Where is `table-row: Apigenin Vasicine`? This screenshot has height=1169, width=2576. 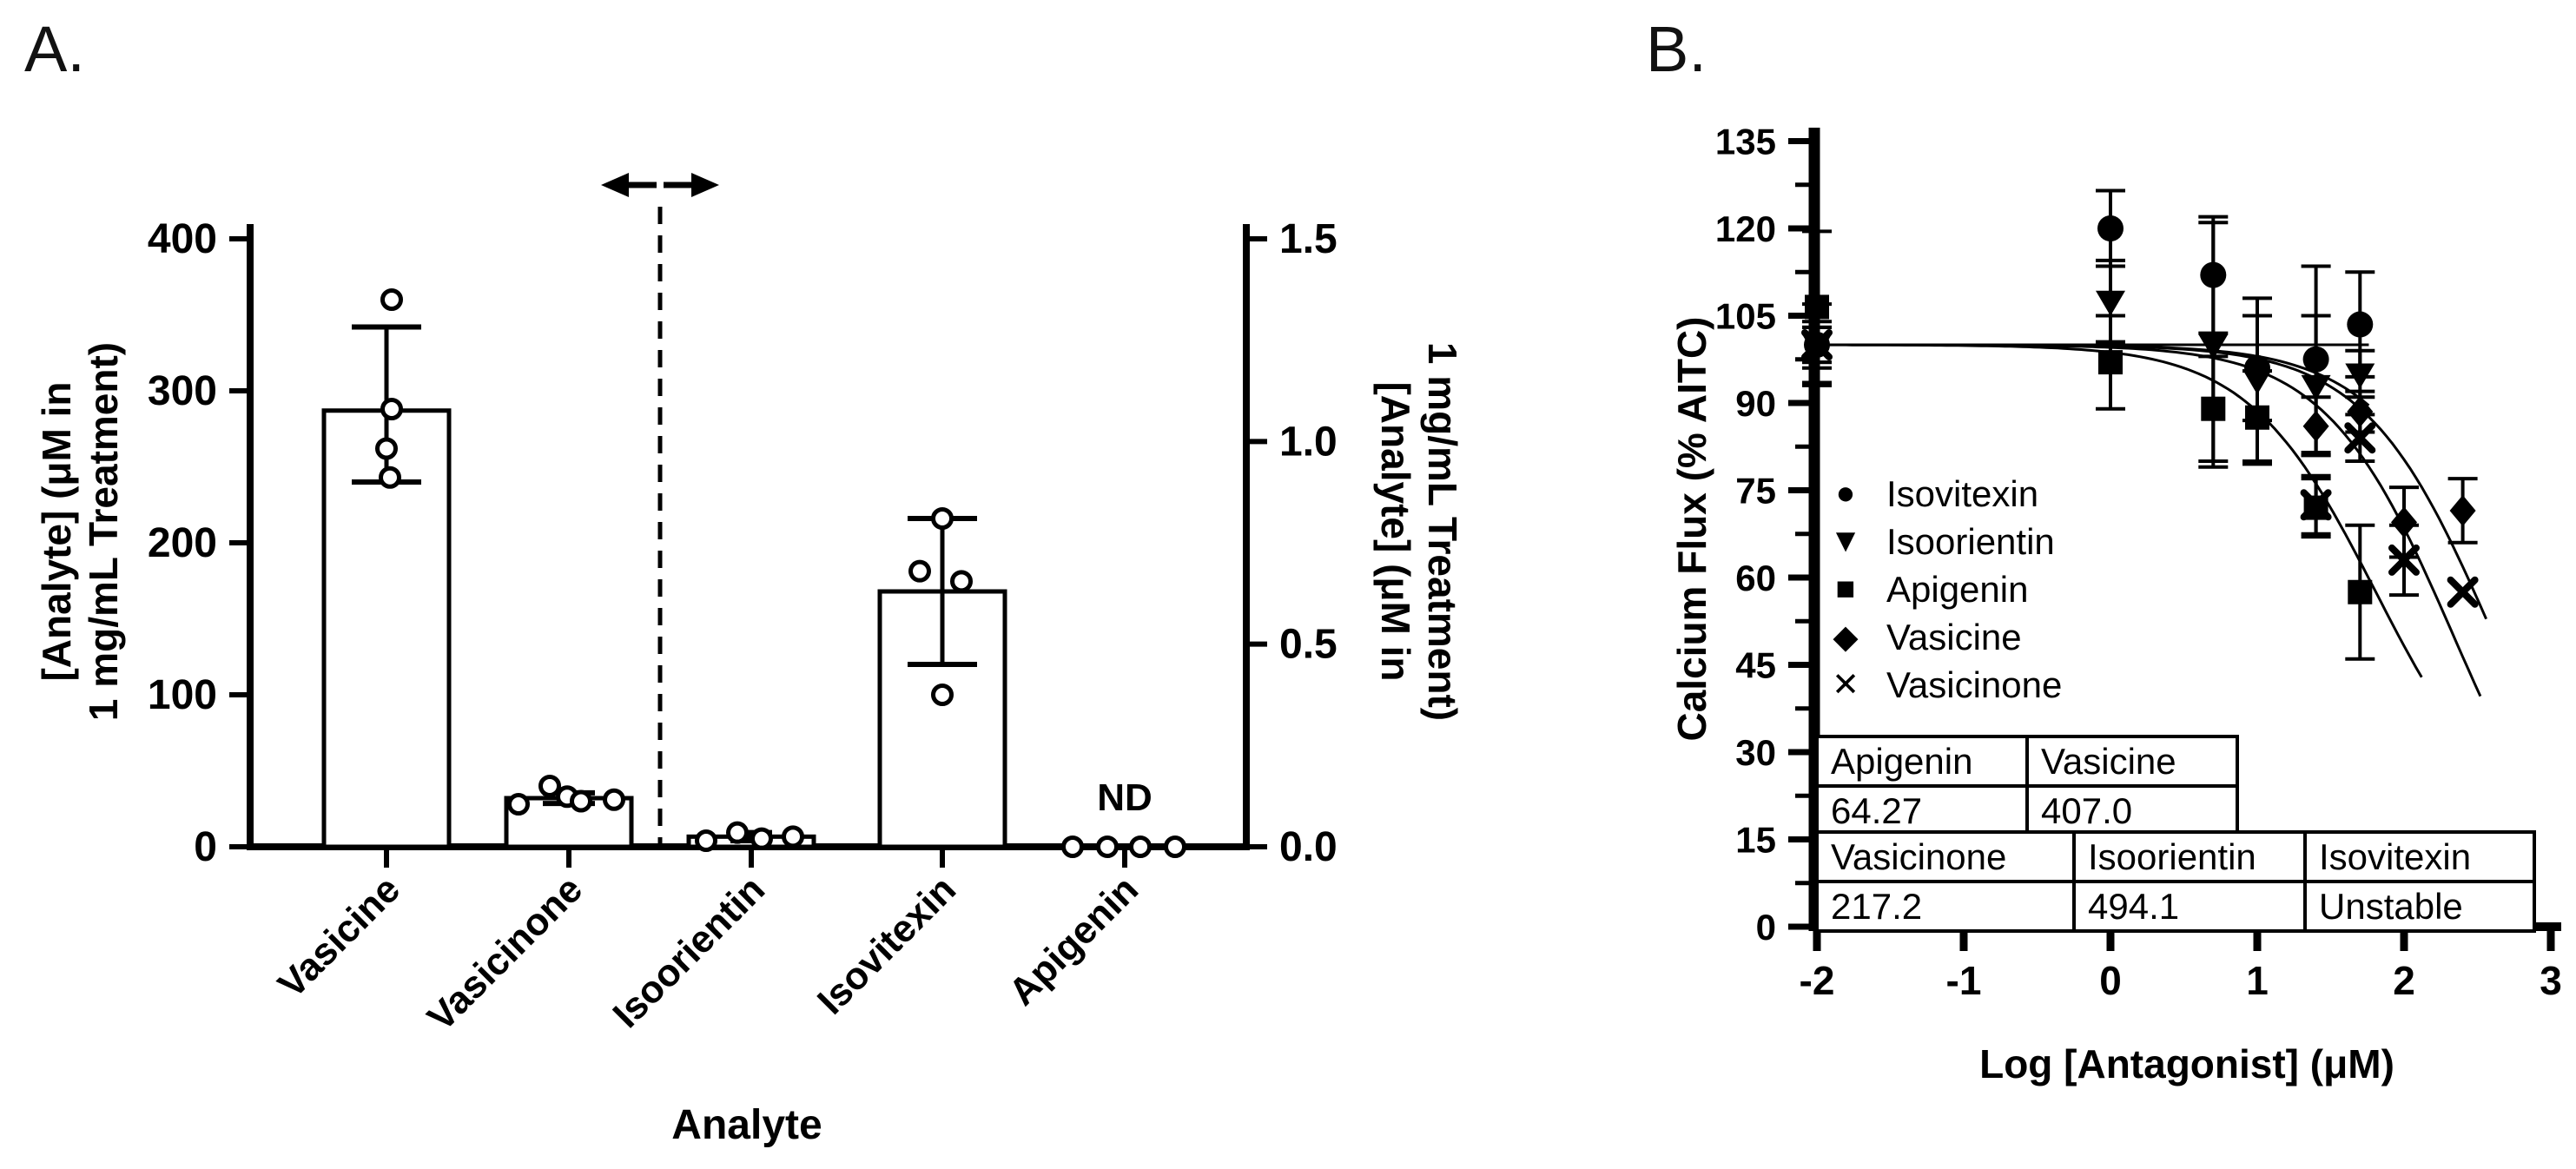 table-row: Apigenin Vasicine is located at coordinates (2027, 761).